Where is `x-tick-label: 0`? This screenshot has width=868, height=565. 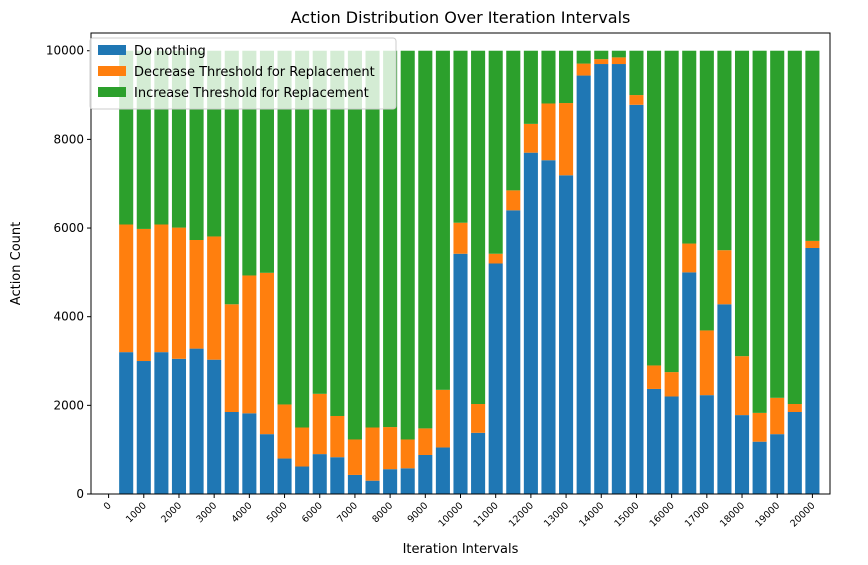 x-tick-label: 0 is located at coordinates (108, 506).